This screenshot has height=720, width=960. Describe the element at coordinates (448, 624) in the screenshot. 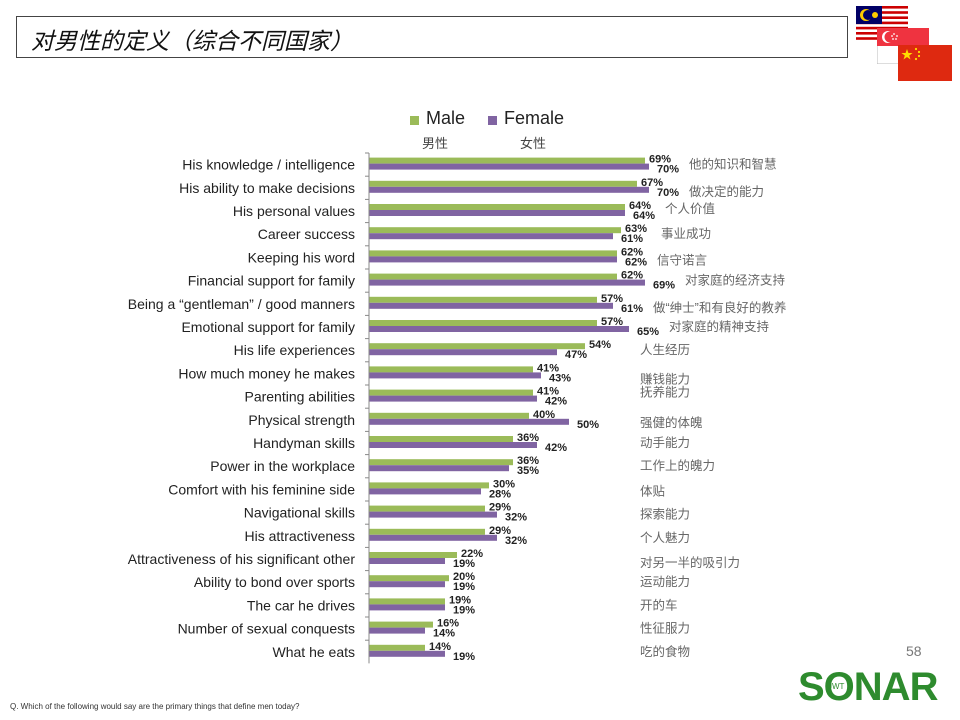

I see `value-label-male: 16%` at that location.